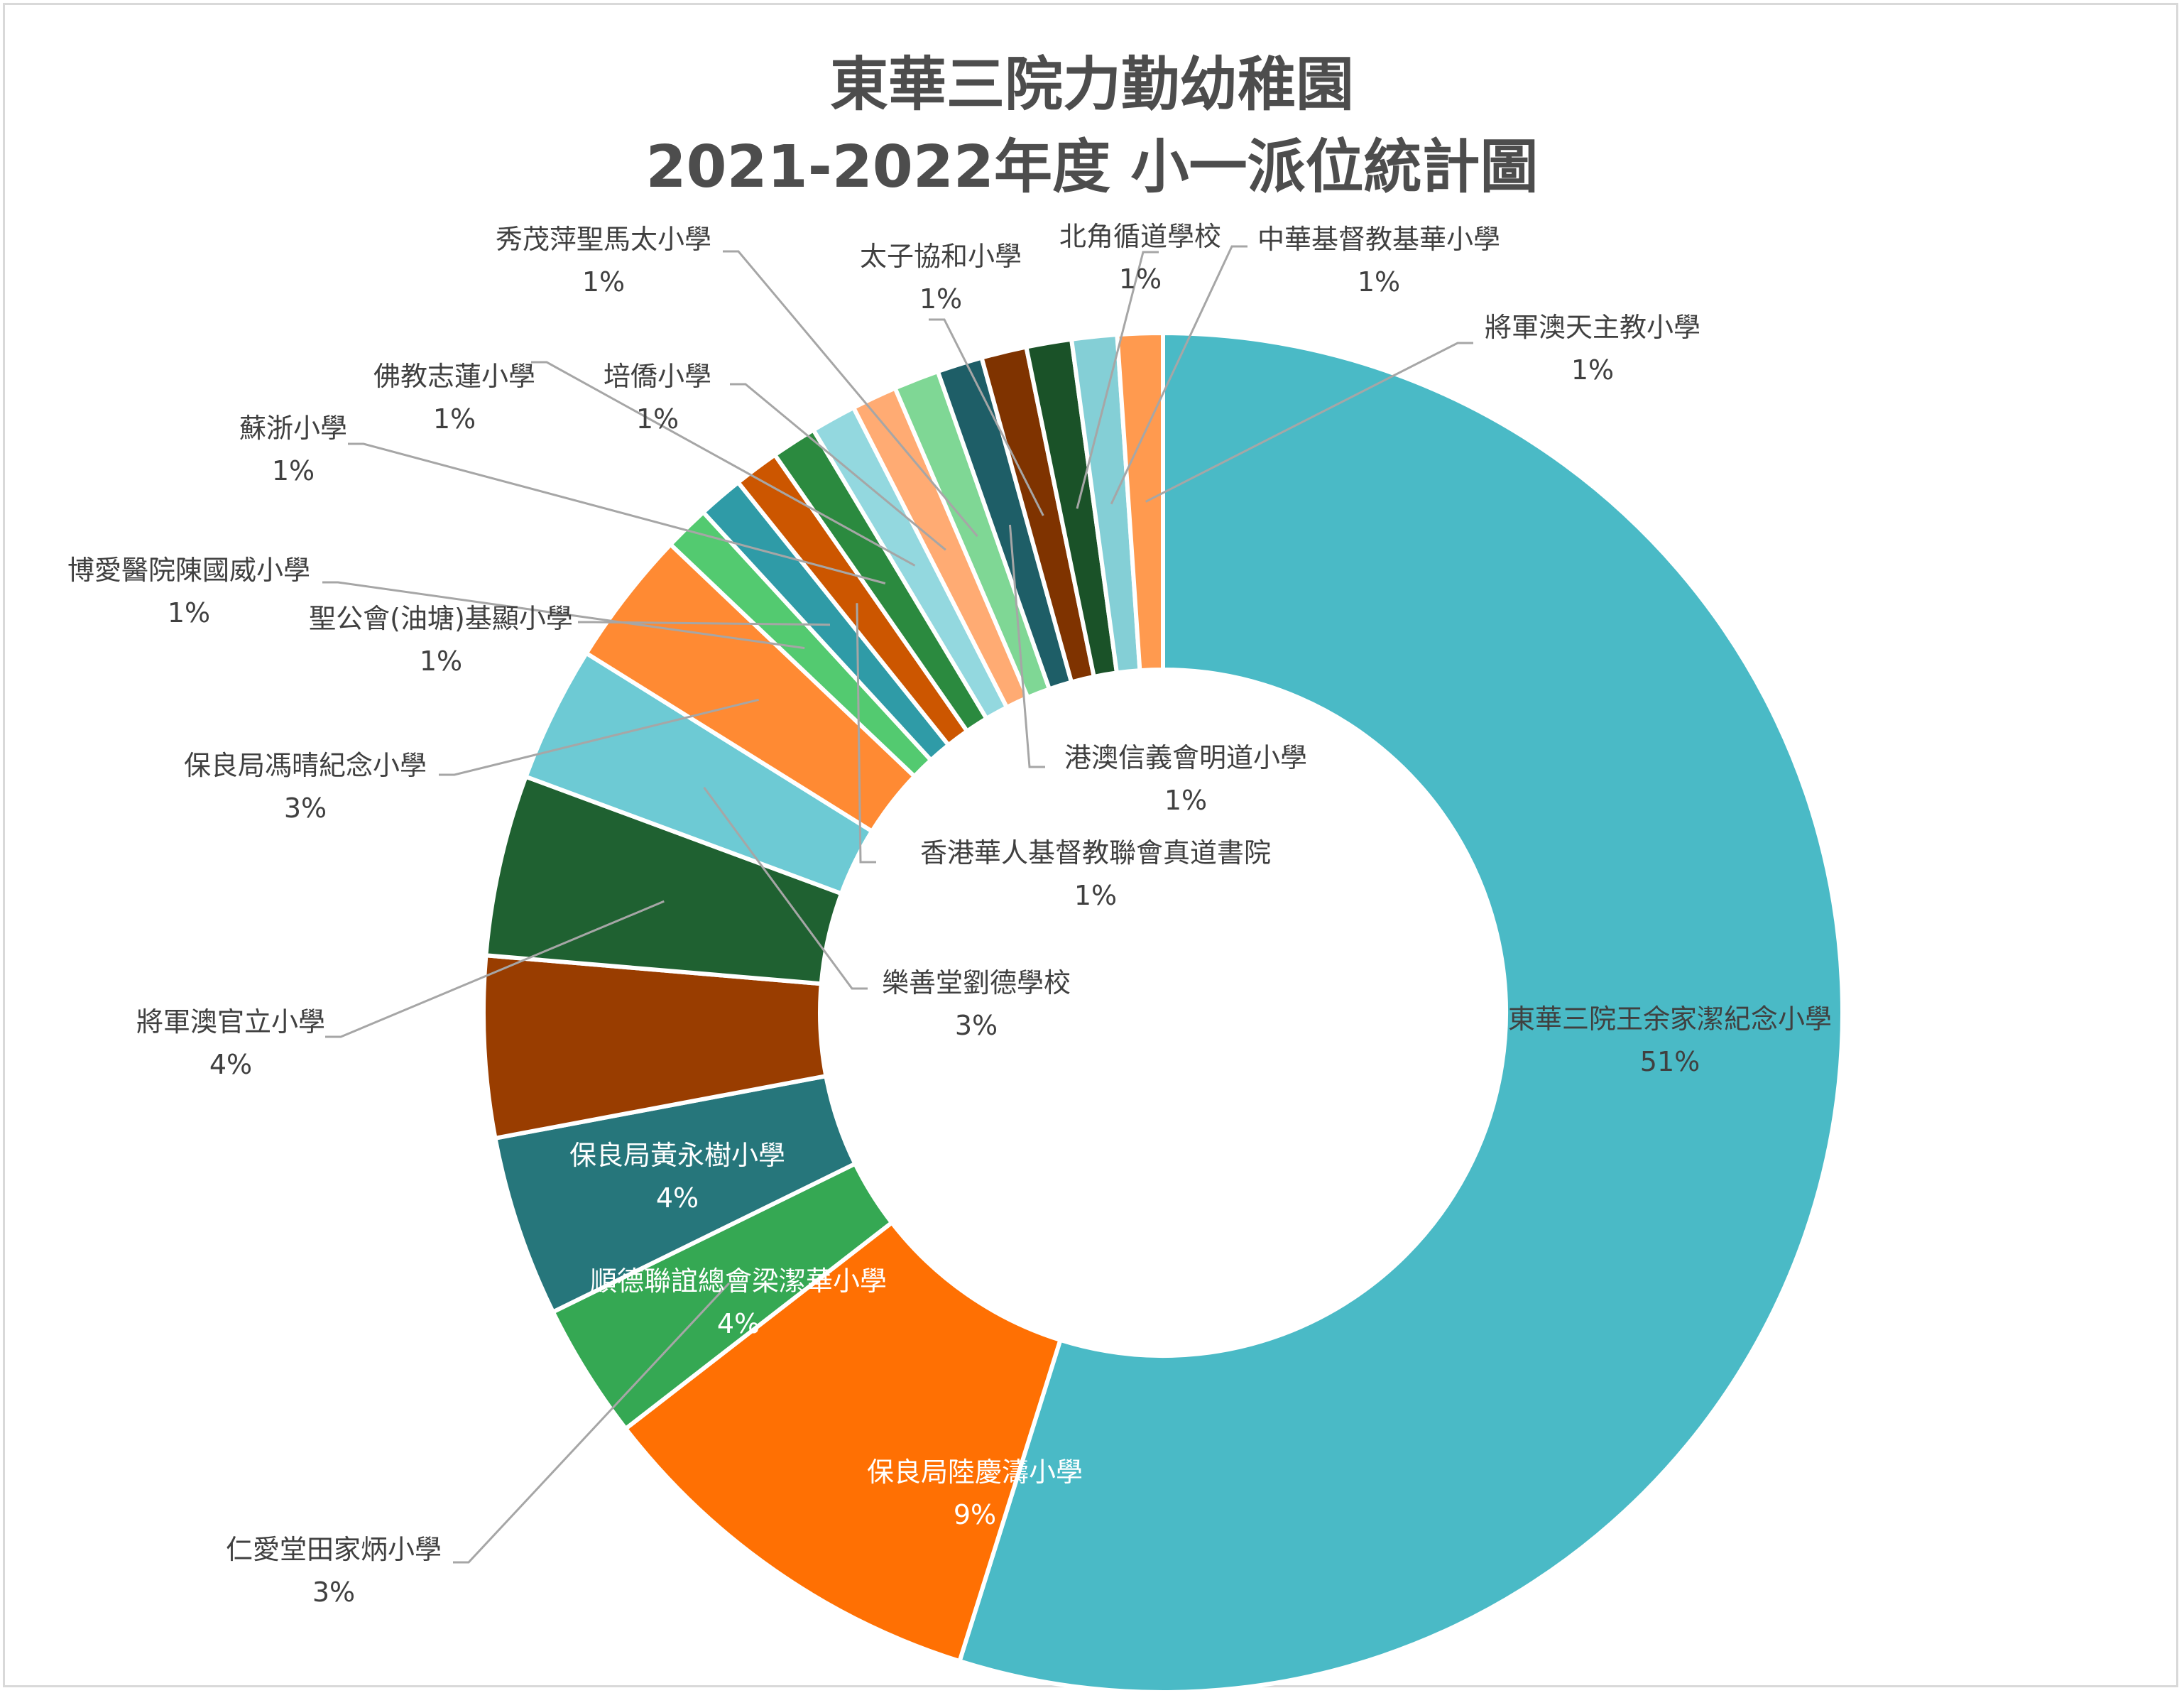 Image resolution: width=2184 pixels, height=1693 pixels. What do you see at coordinates (1096, 895) in the screenshot?
I see `slice-percent-10: 1%` at bounding box center [1096, 895].